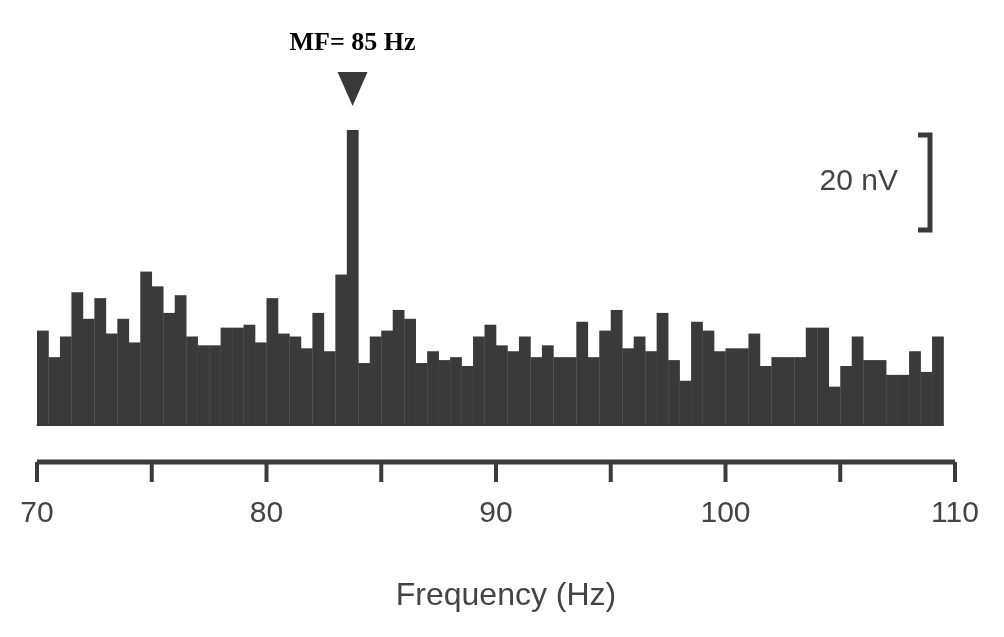  What do you see at coordinates (352, 41) in the screenshot?
I see `annotation: MF= 85 Hz` at bounding box center [352, 41].